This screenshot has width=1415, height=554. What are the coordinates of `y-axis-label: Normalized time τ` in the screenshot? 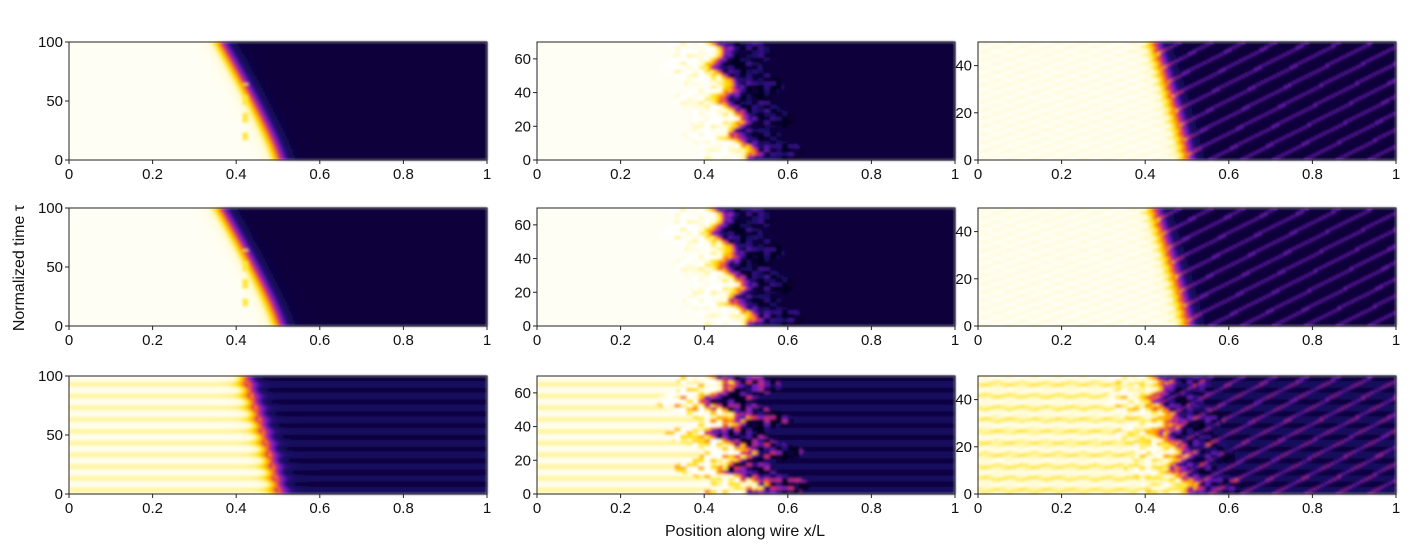 It's located at (19, 267).